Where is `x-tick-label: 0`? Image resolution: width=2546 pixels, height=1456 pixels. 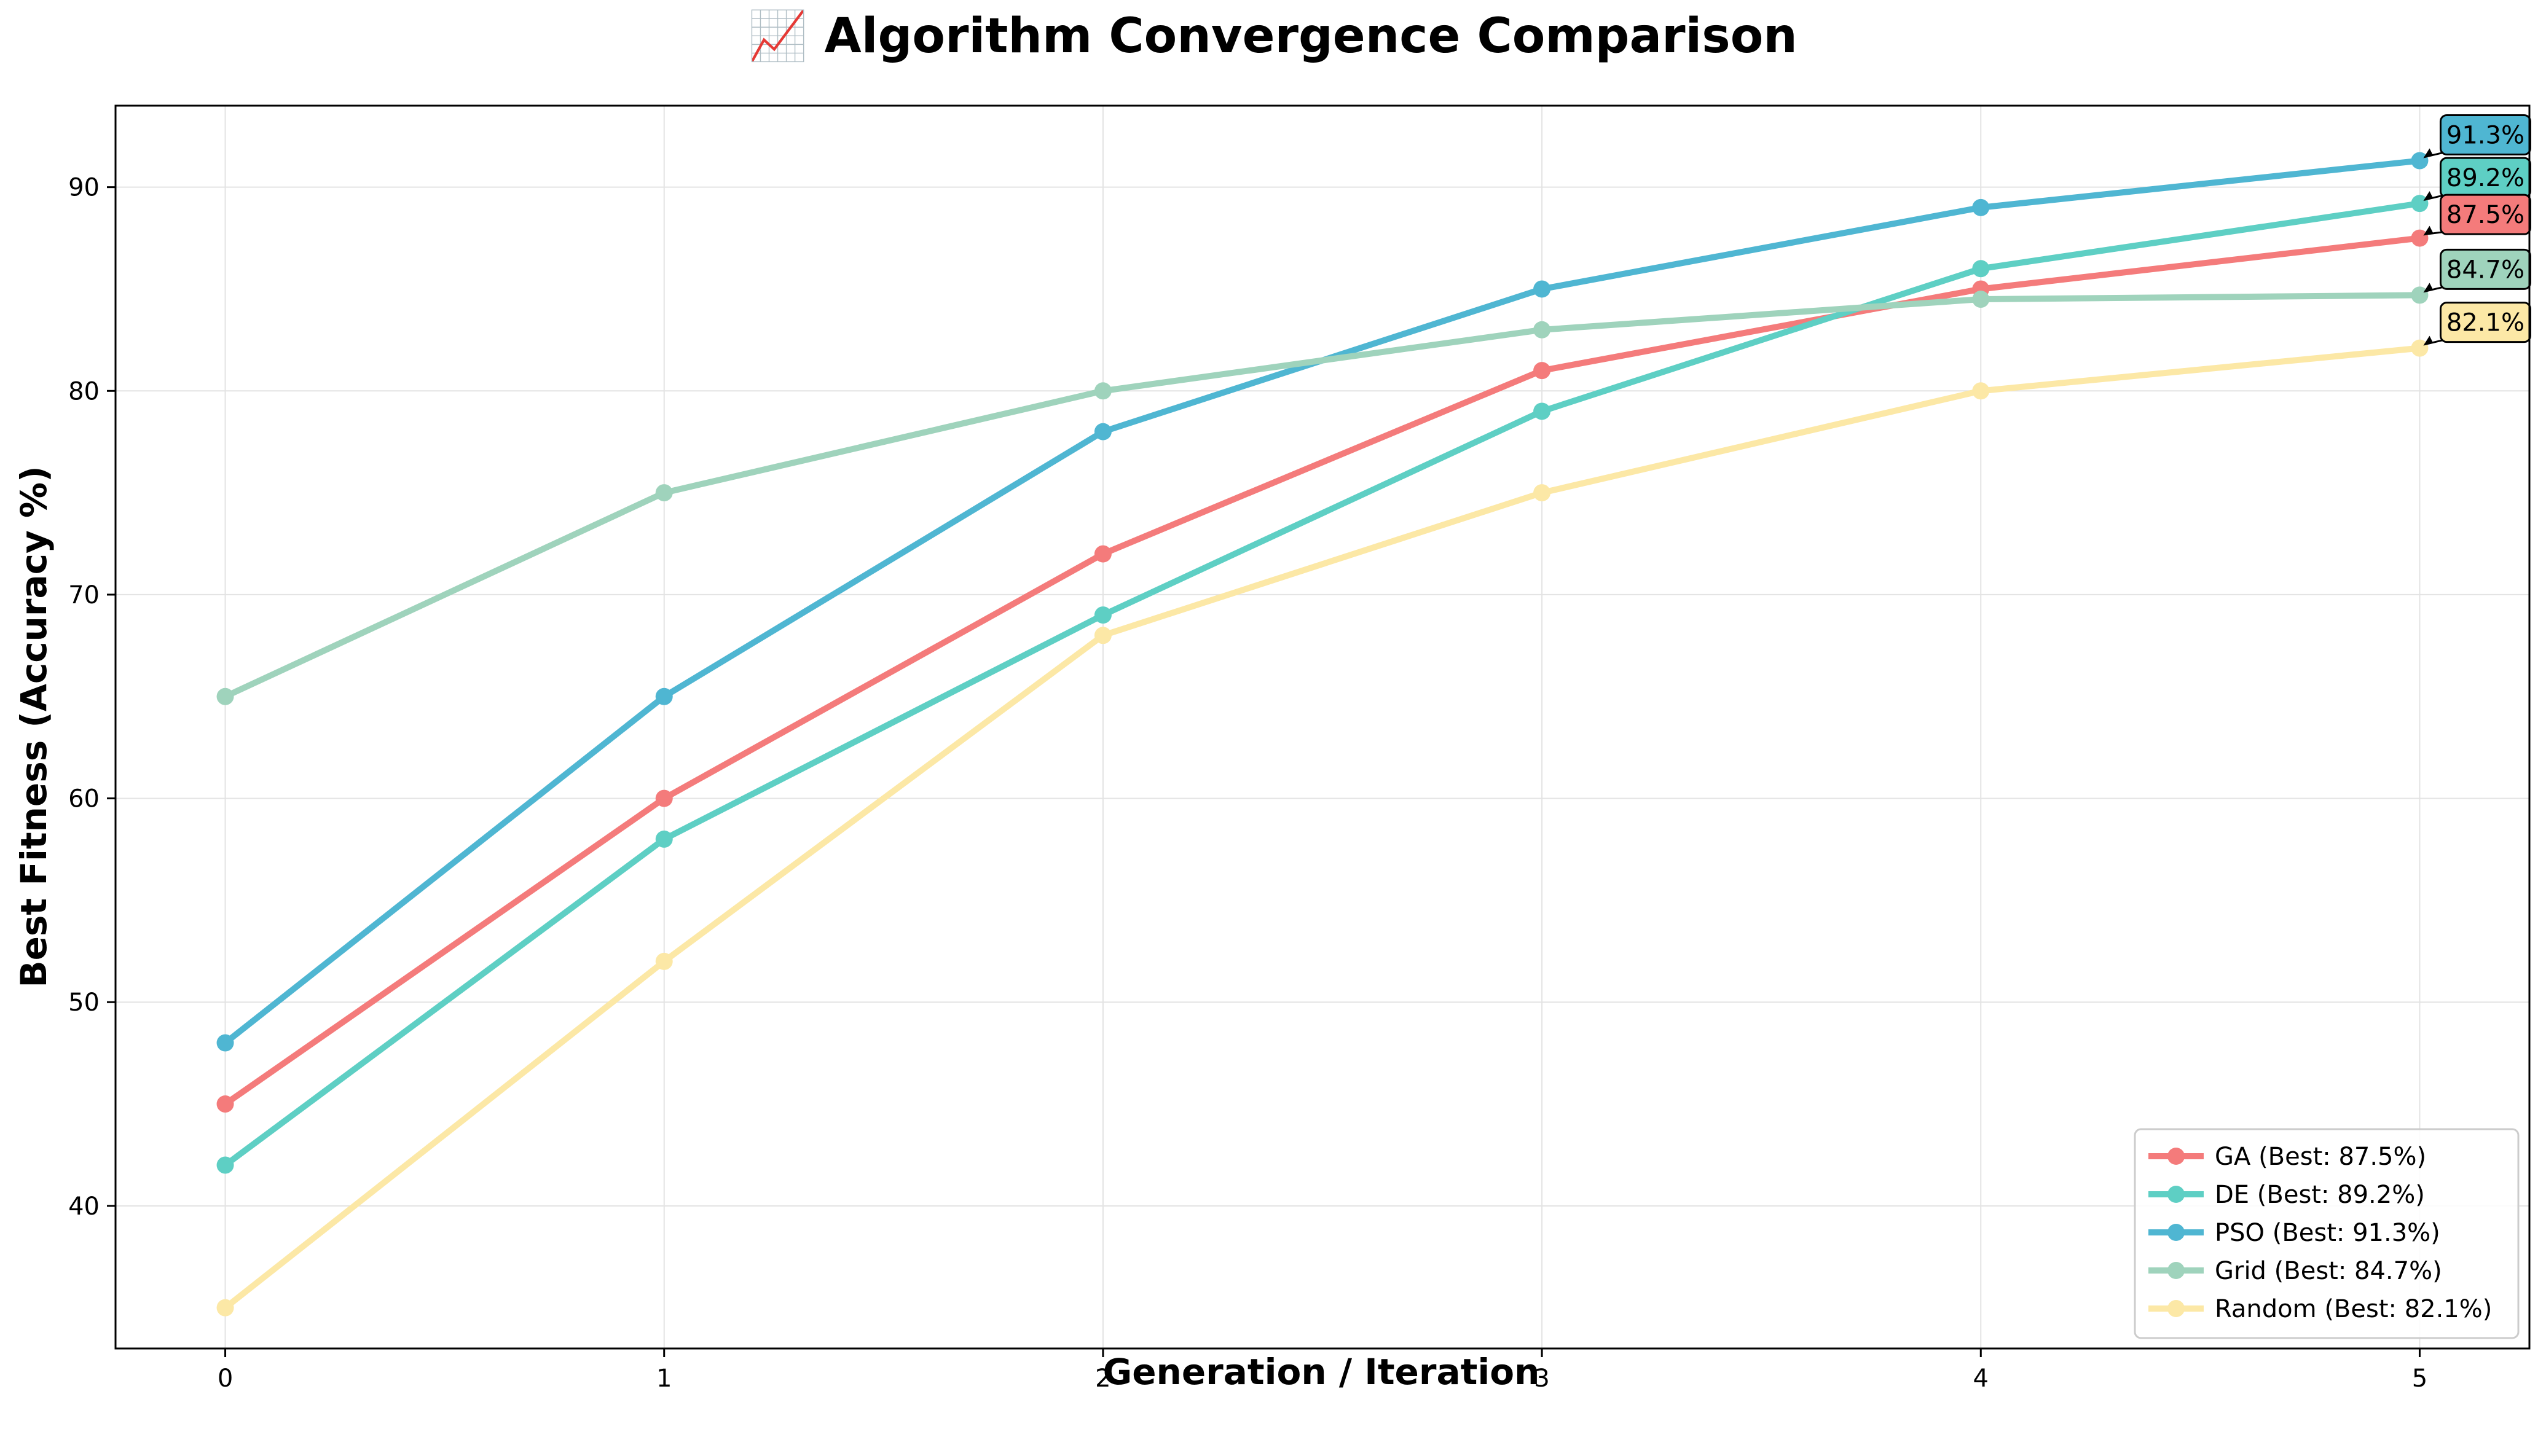
x-tick-label: 0 is located at coordinates (225, 1378).